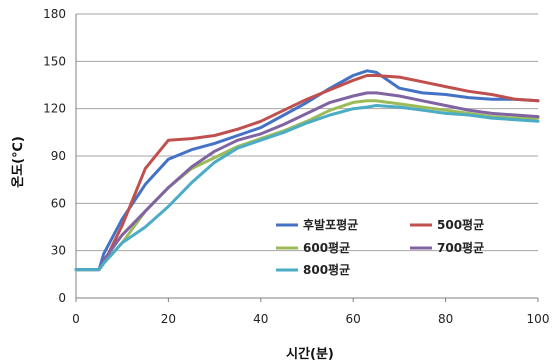  I want to click on y-tick-label: 180, so click(54, 14).